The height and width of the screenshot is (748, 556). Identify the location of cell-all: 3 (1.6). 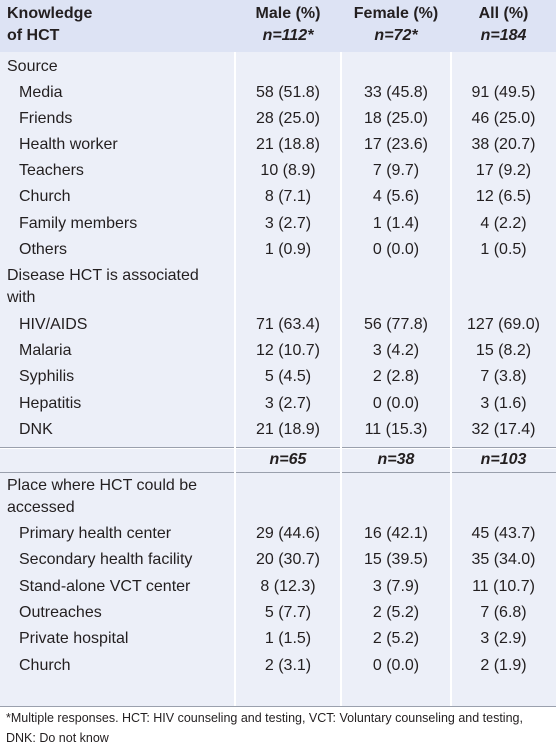
(503, 403).